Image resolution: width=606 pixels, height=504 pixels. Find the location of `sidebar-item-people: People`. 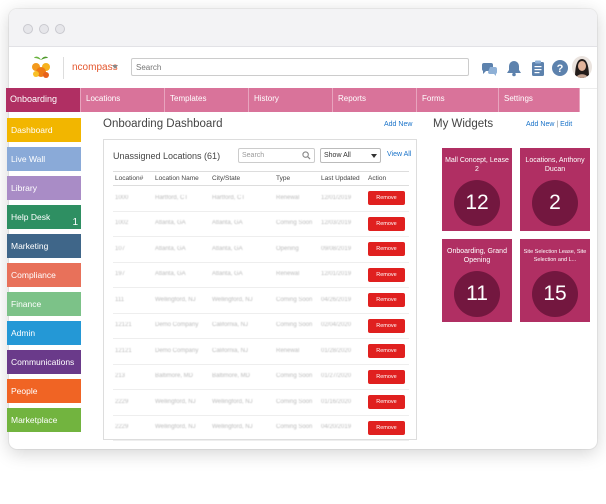

sidebar-item-people: People is located at coordinates (44, 391).